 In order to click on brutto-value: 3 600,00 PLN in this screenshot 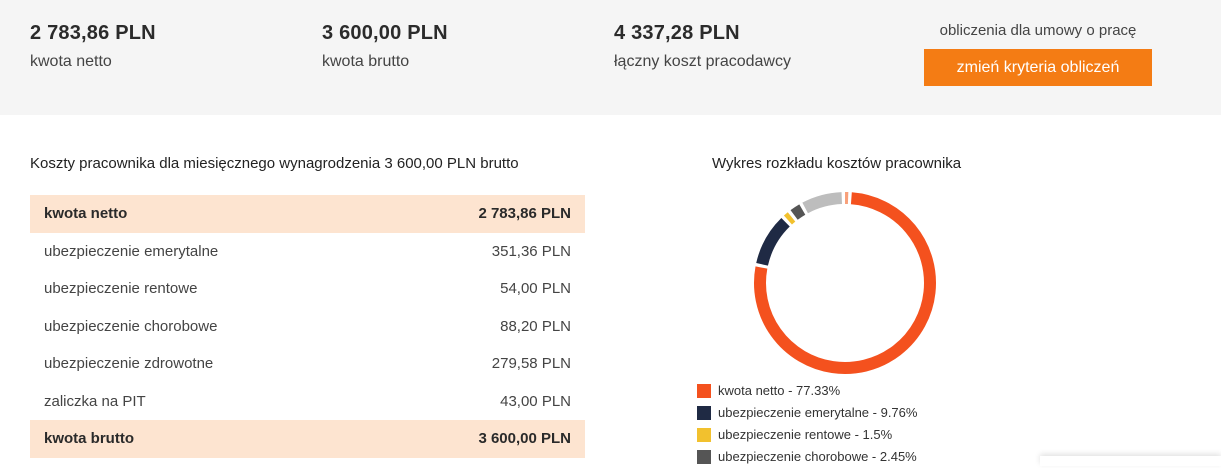, I will do `click(385, 33)`.